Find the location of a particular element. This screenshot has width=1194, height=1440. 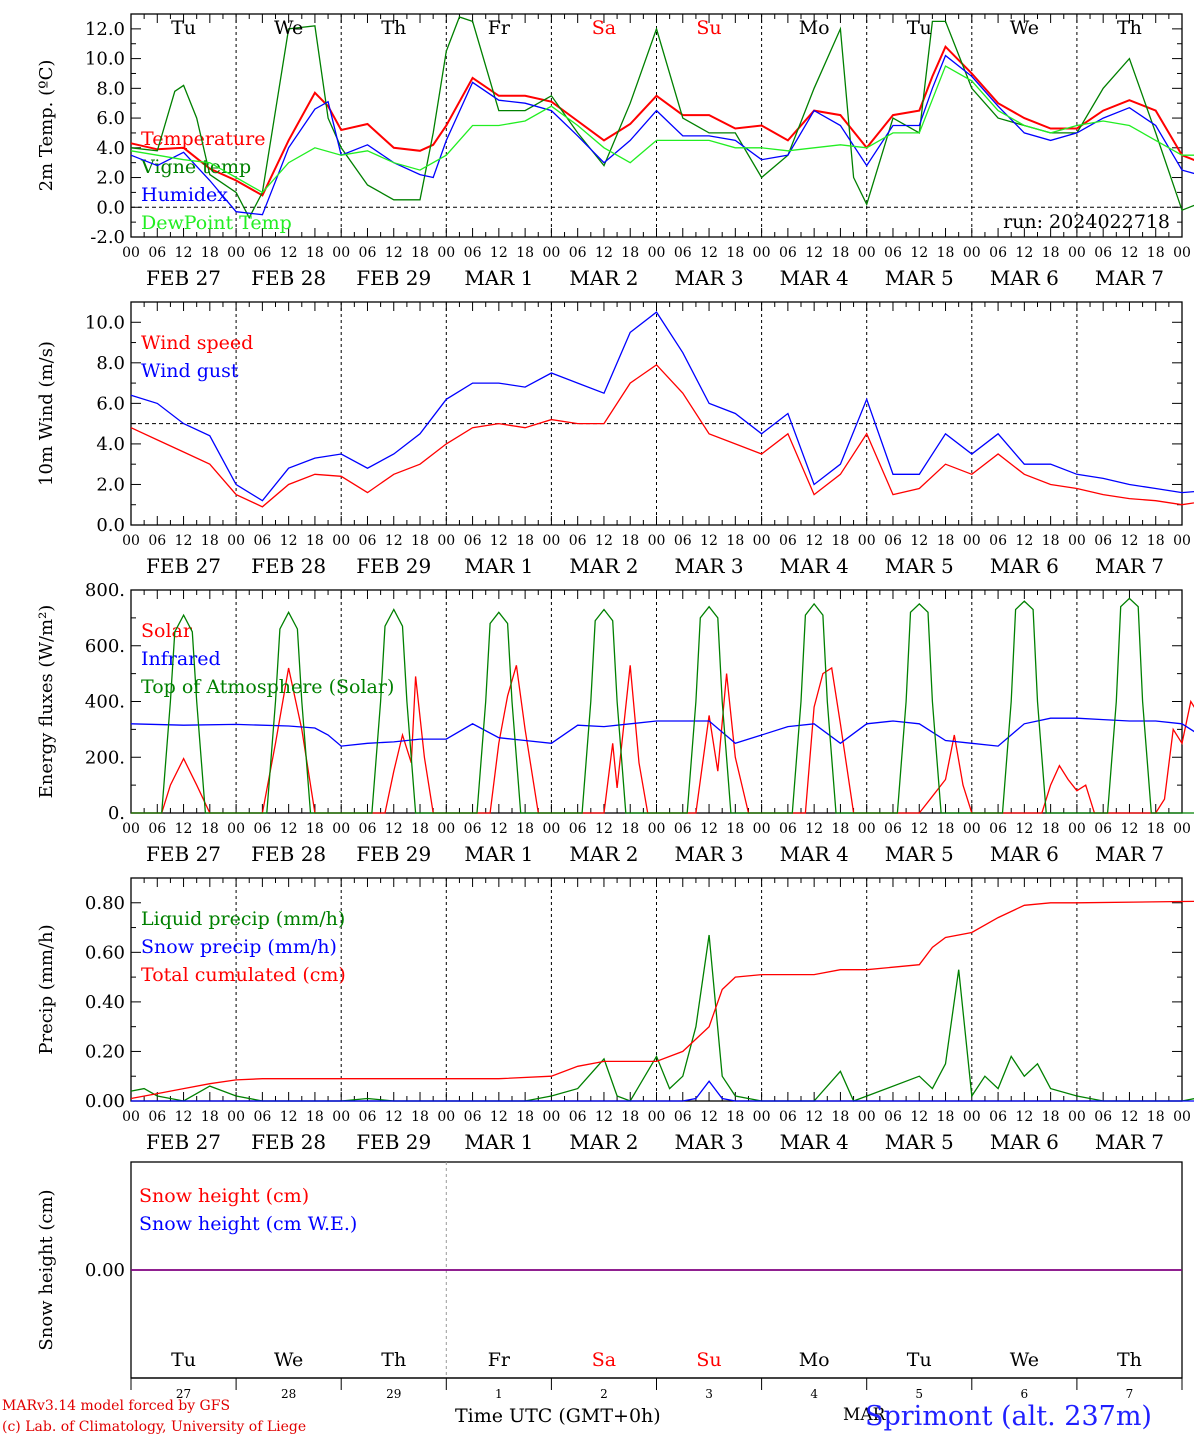

legend-entry: Infrared is located at coordinates (181, 659).